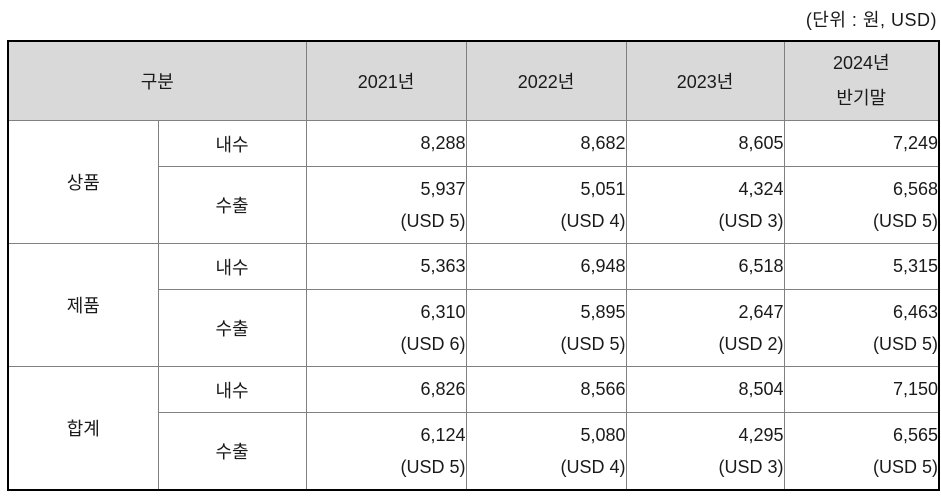 This screenshot has width=941, height=501. What do you see at coordinates (861, 80) in the screenshot?
I see `header-year-2024-halfyear: 2024년 반기말` at bounding box center [861, 80].